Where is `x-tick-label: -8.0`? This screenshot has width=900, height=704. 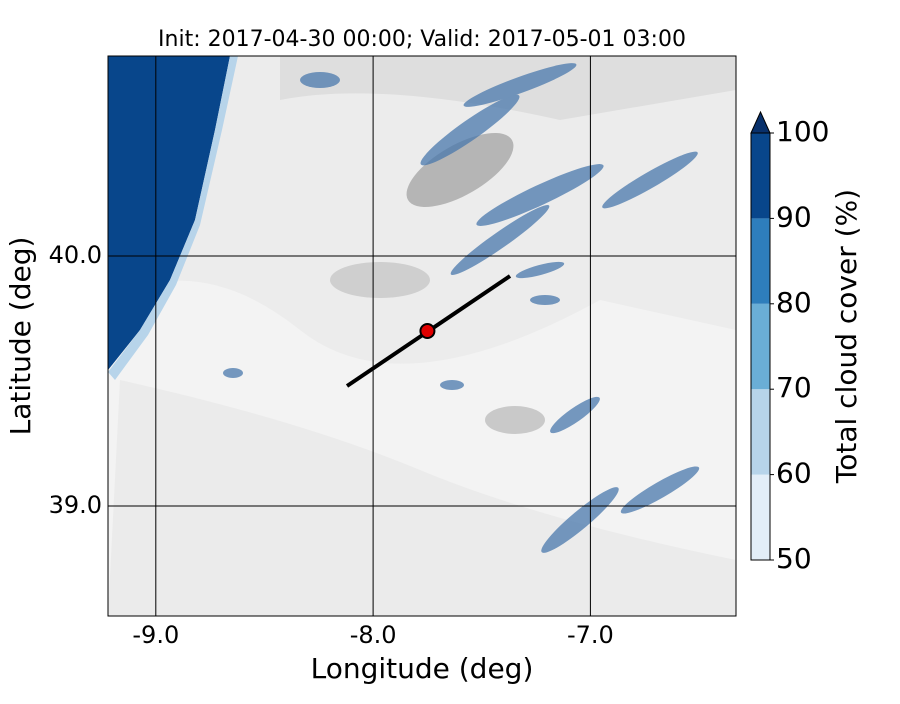
x-tick-label: -8.0 is located at coordinates (373, 635).